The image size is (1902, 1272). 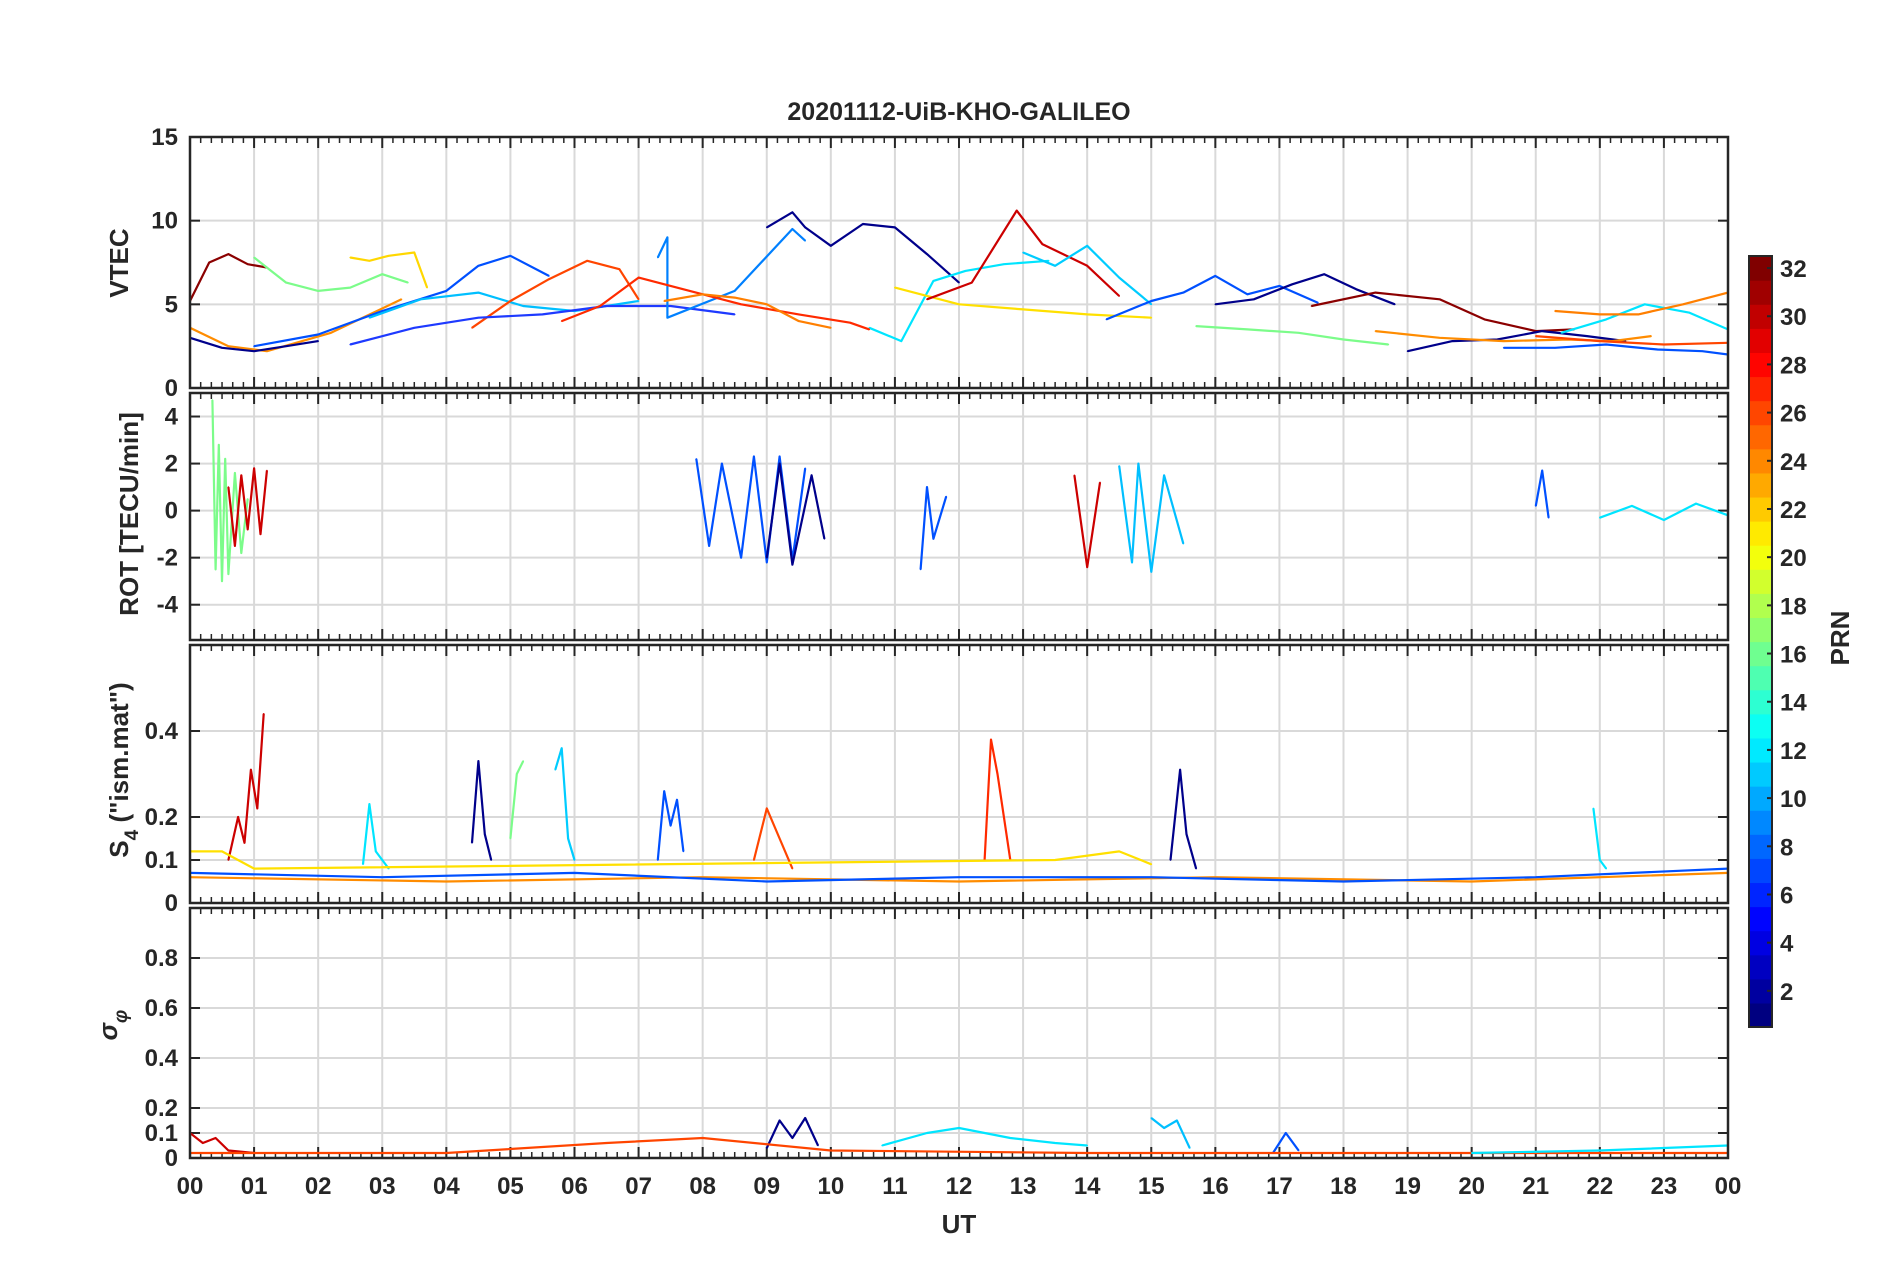 I want to click on colorbar-tick-label: 10, so click(x=1793, y=799).